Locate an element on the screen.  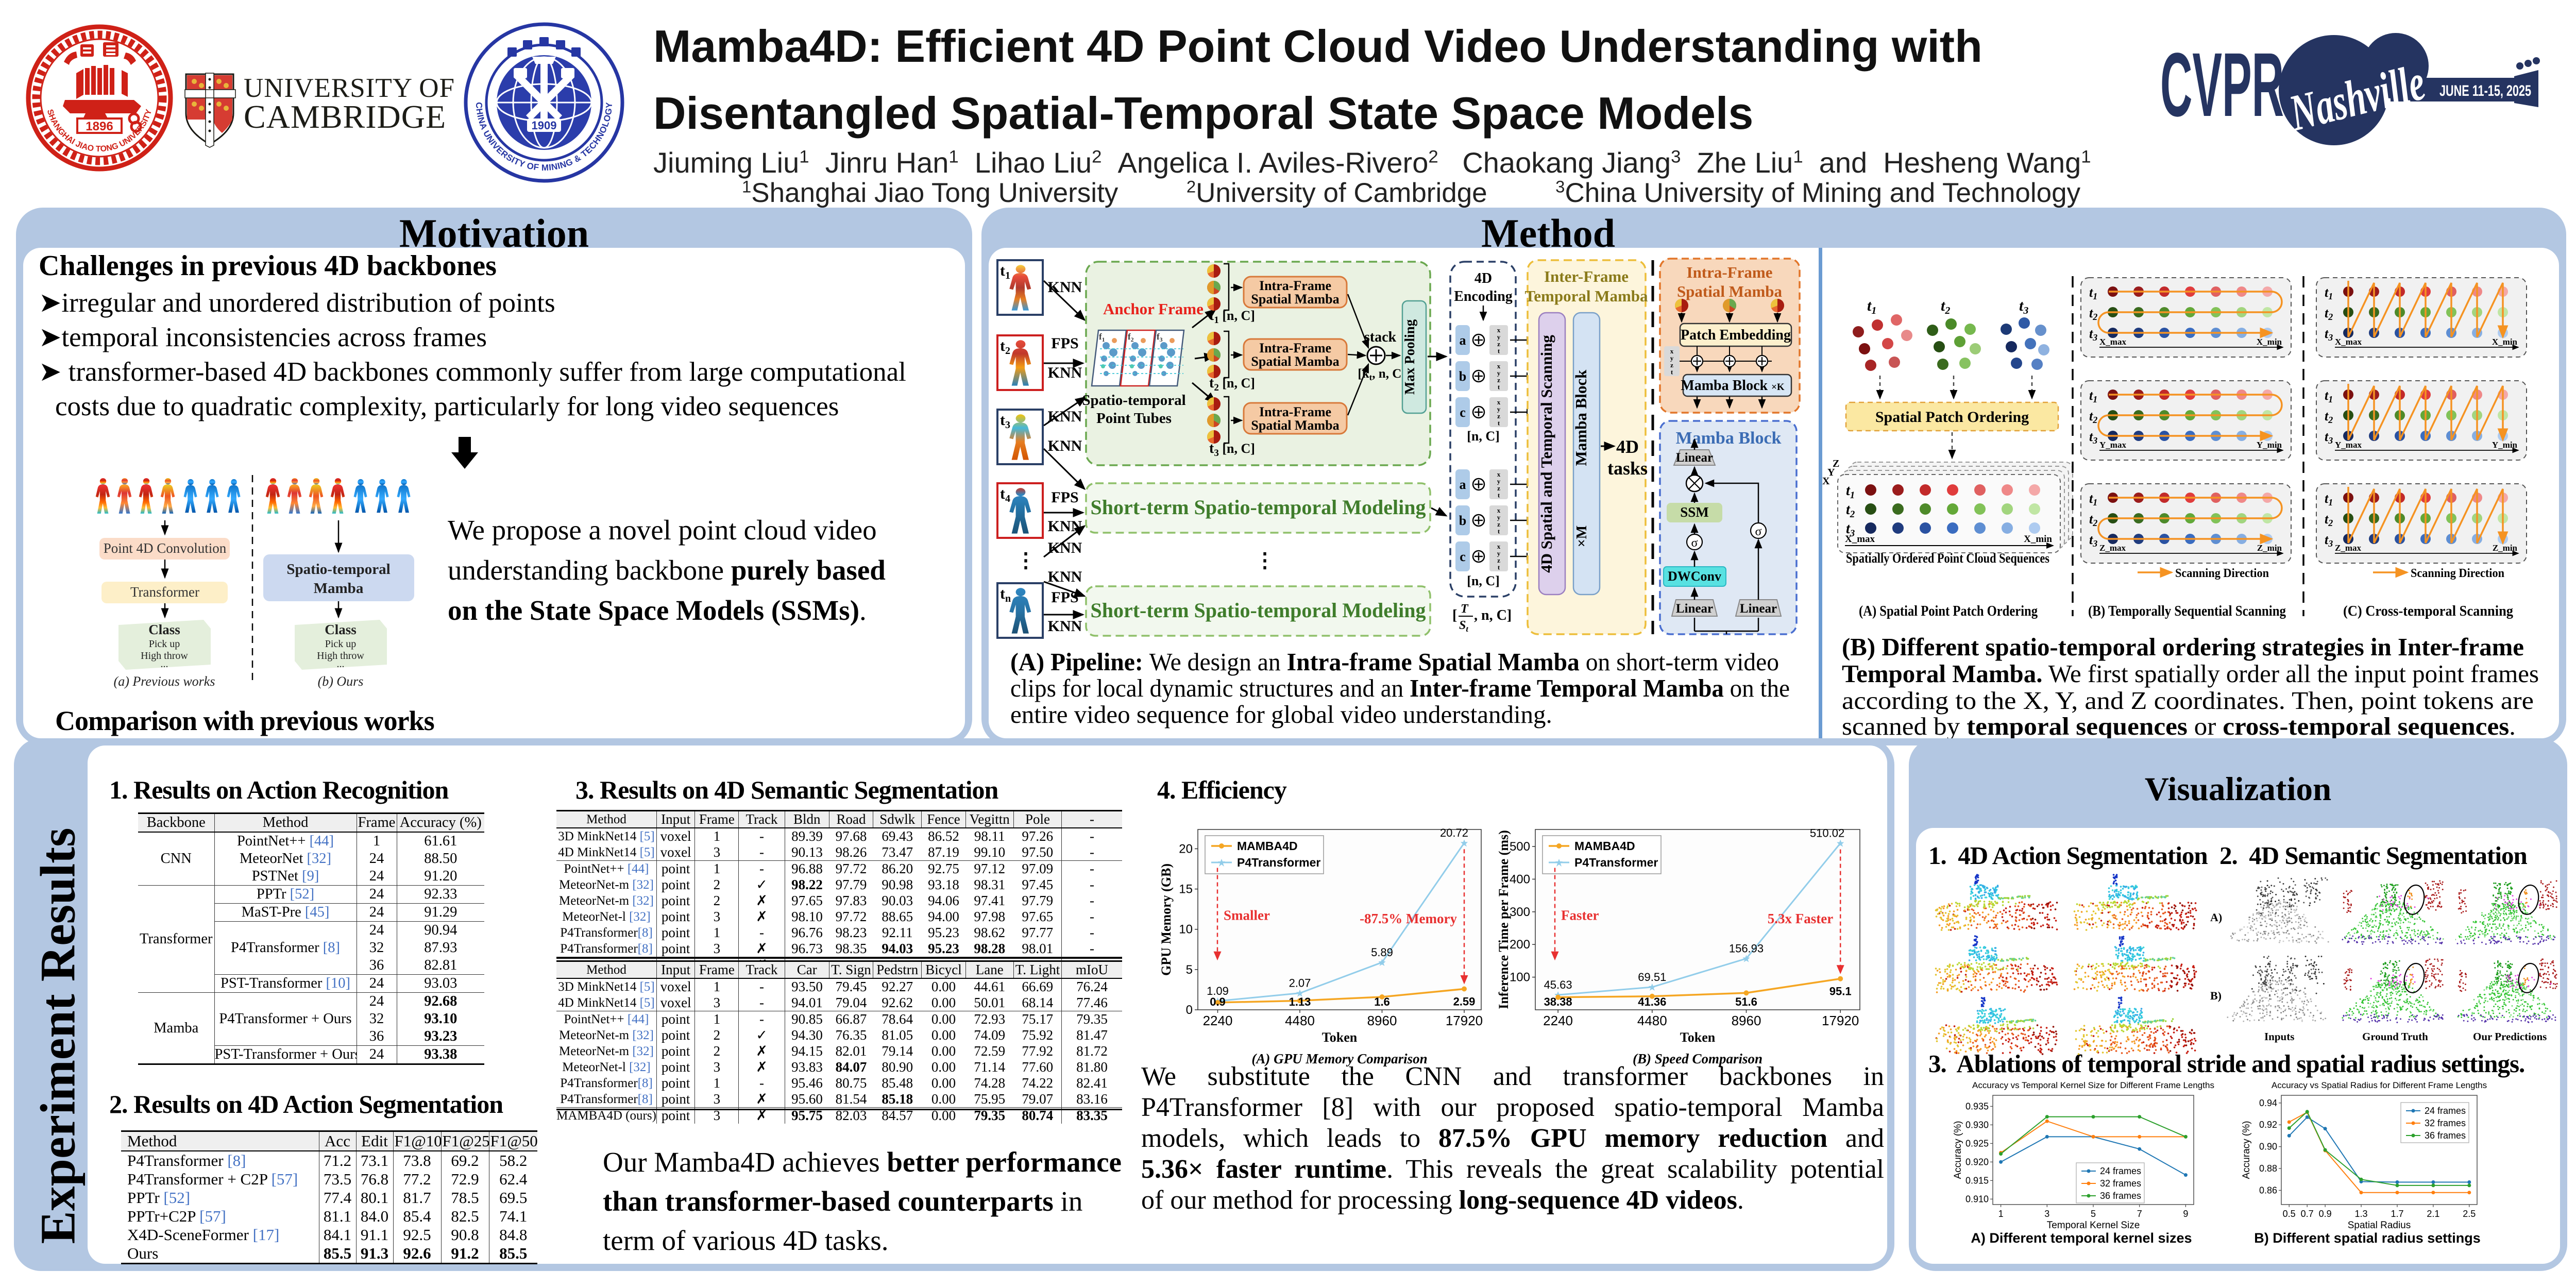
svg-text: 0.935 is located at coordinates (1977, 1106).